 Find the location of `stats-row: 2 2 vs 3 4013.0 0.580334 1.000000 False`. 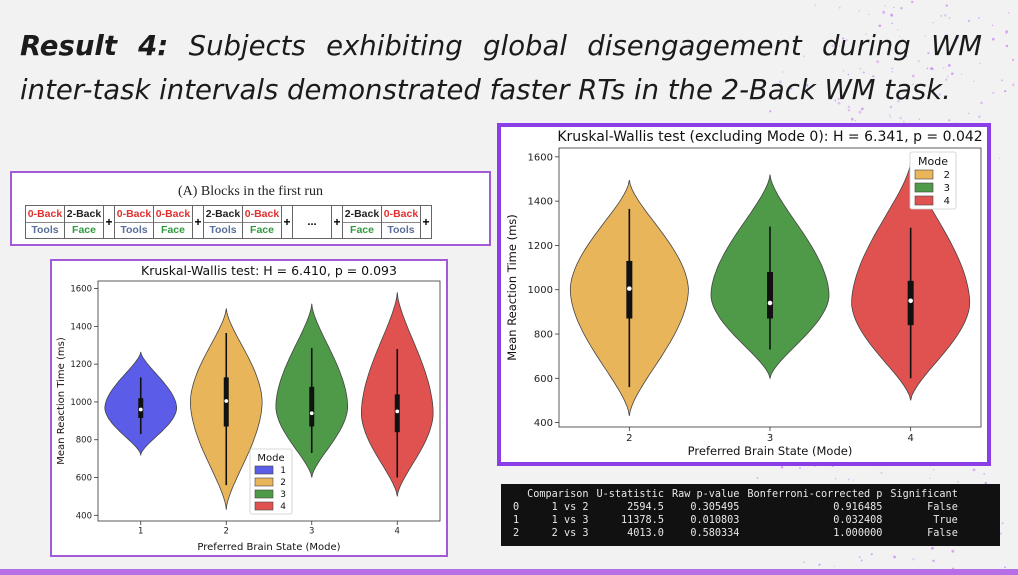

stats-row: 2 2 vs 3 4013.0 0.580334 1.000000 False is located at coordinates (735, 533).